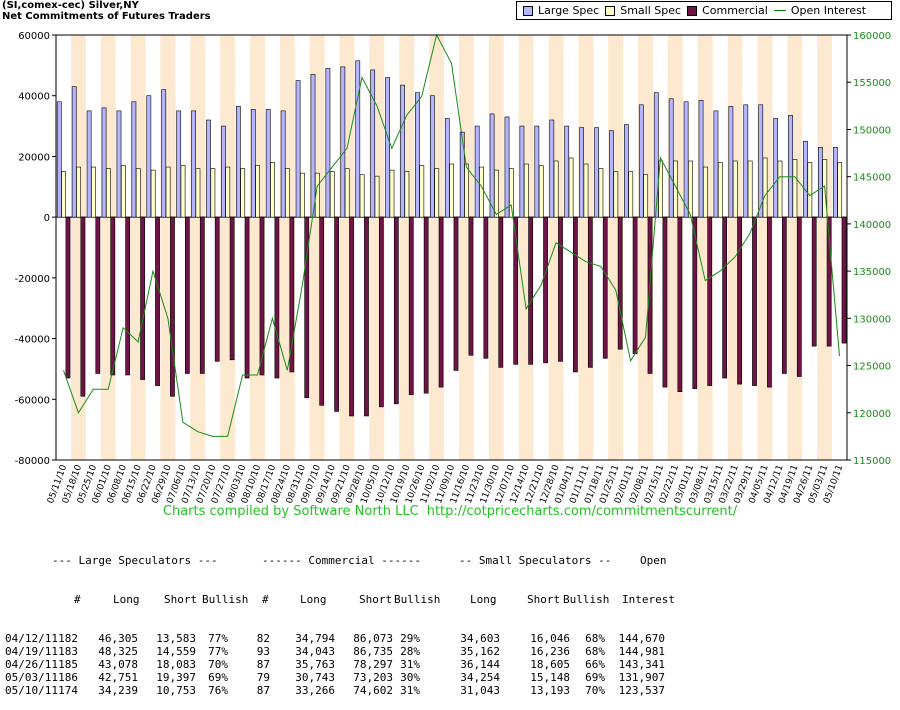 Image resolution: width=900 pixels, height=710 pixels. I want to click on group-small-spec: -- Small Speculators --, so click(535, 560).